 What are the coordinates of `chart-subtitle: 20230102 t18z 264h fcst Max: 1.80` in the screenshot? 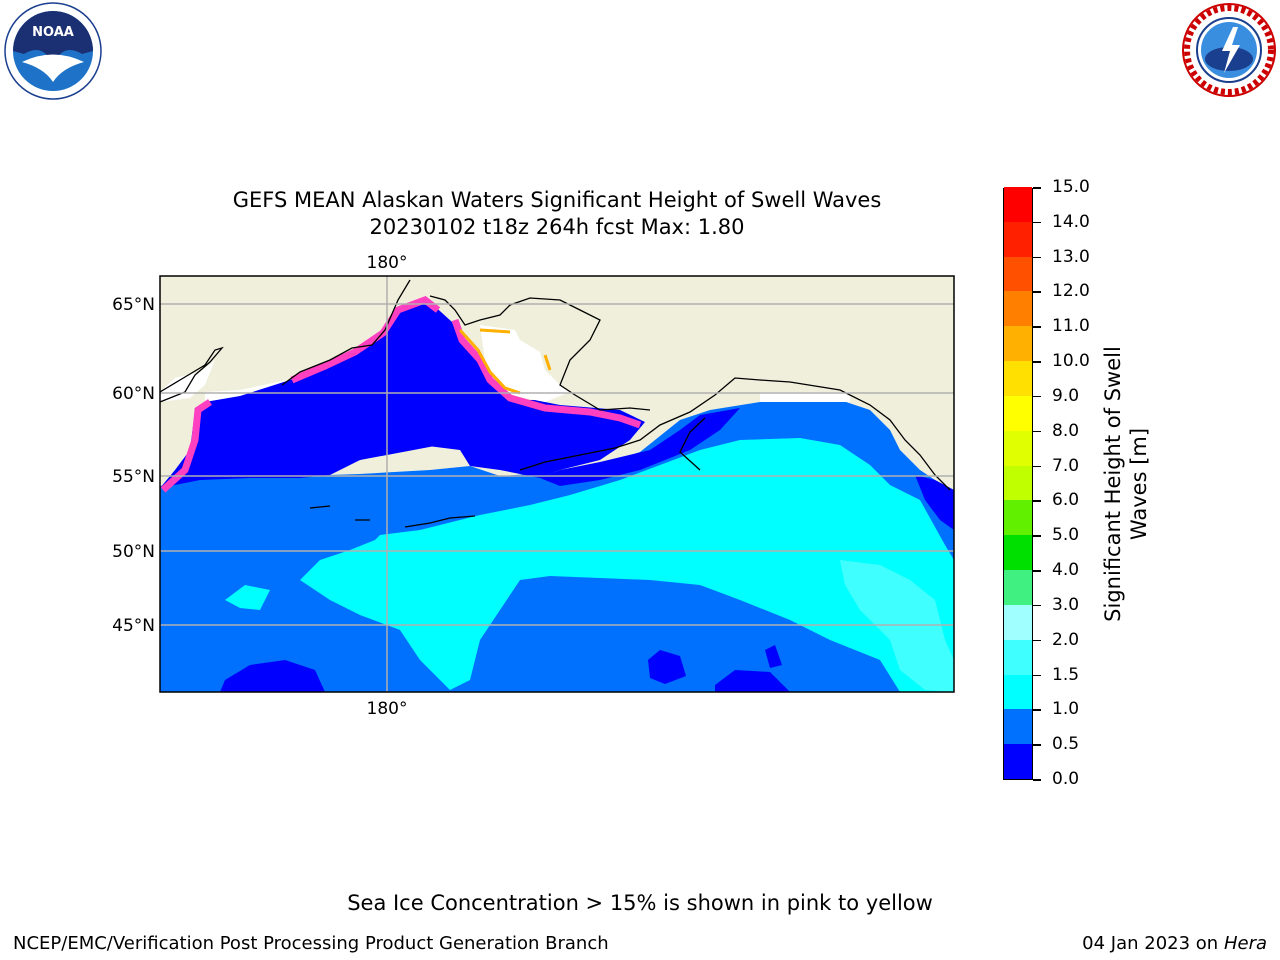 It's located at (557, 227).